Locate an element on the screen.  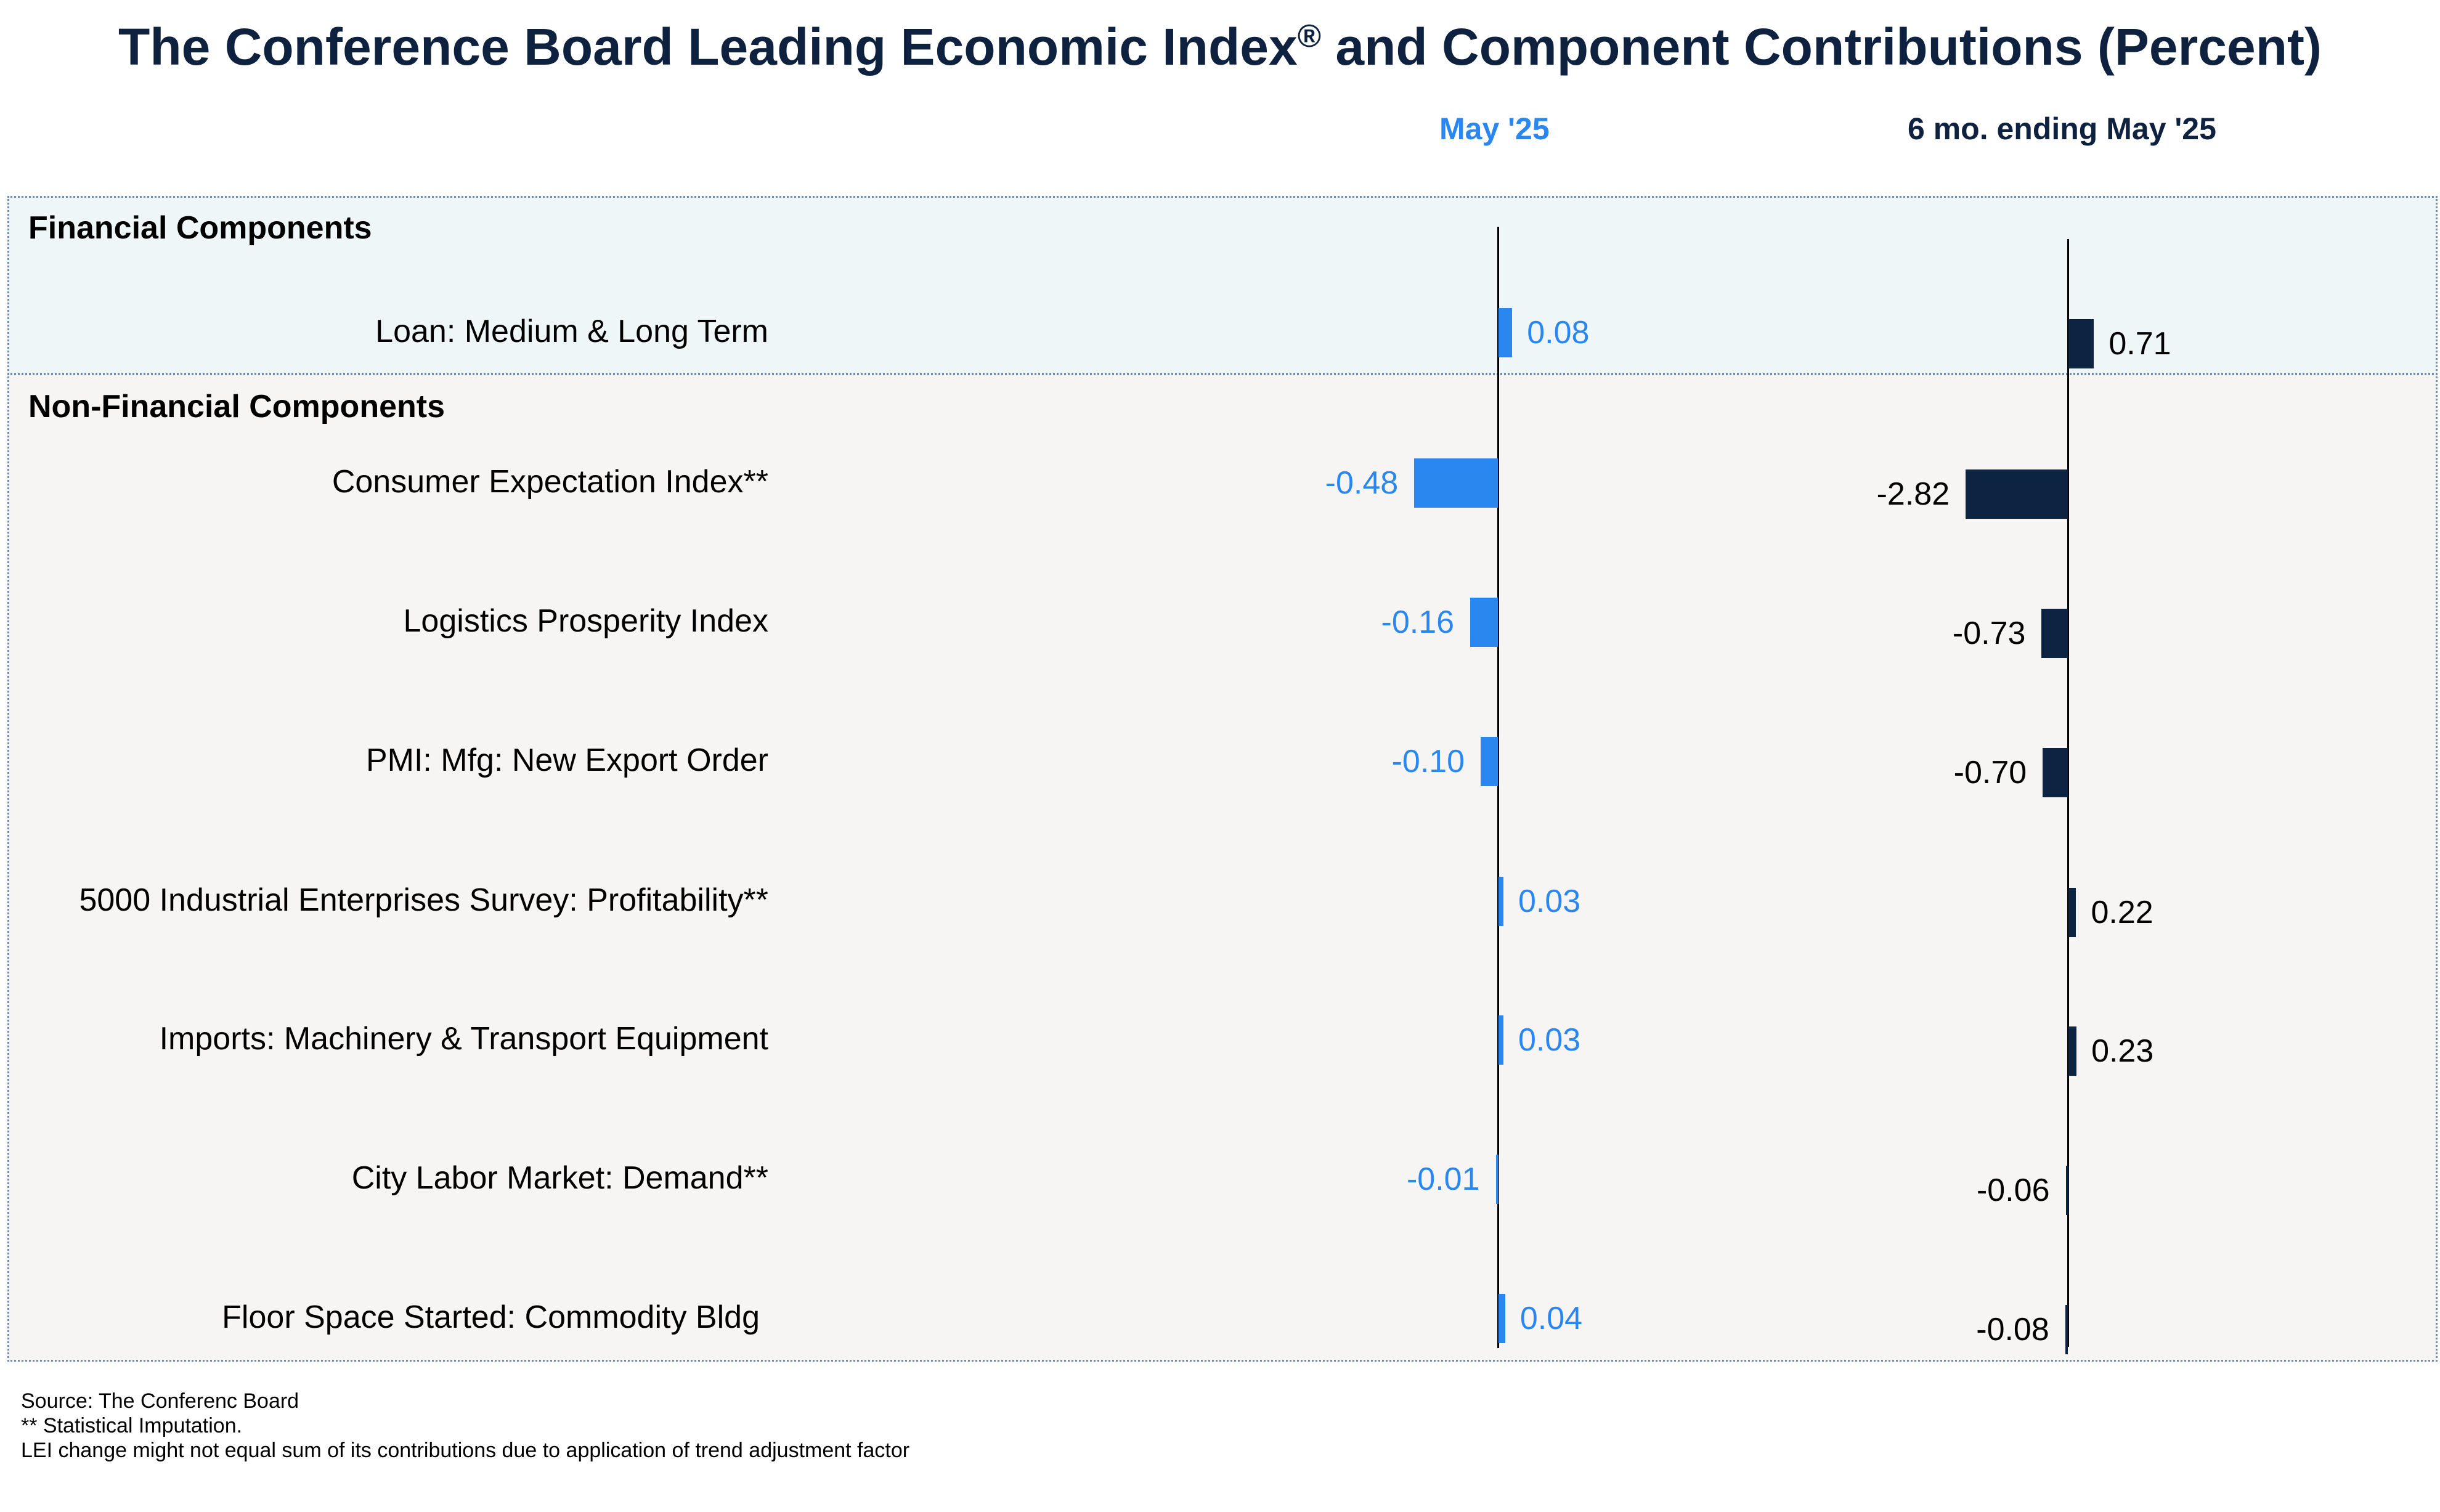
six-month-value-label: -0.70 is located at coordinates (1990, 773).